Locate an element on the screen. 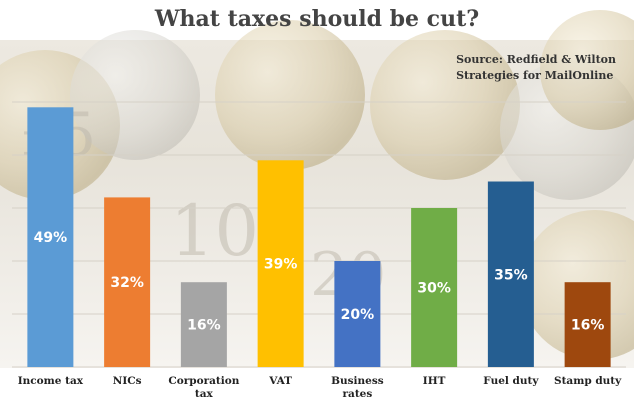  bar-value-label: 32% is located at coordinates (127, 283).